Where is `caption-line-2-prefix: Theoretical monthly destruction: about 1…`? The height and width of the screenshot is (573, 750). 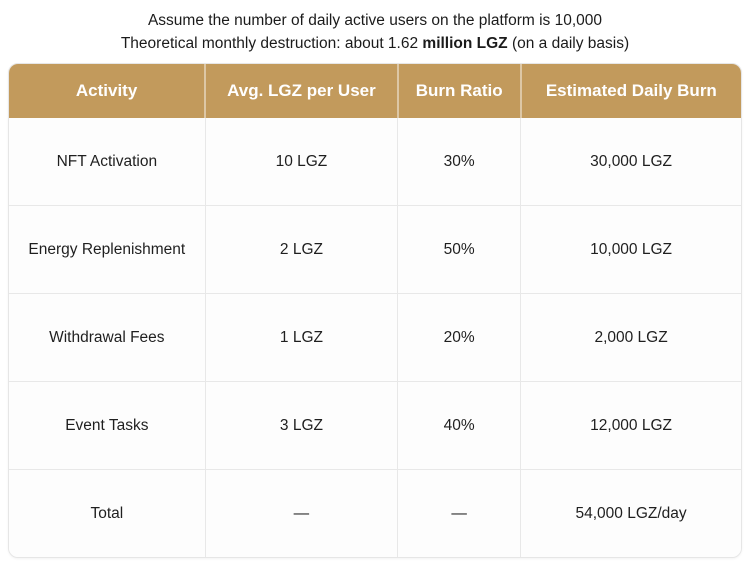 caption-line-2-prefix: Theoretical monthly destruction: about 1… is located at coordinates (271, 43).